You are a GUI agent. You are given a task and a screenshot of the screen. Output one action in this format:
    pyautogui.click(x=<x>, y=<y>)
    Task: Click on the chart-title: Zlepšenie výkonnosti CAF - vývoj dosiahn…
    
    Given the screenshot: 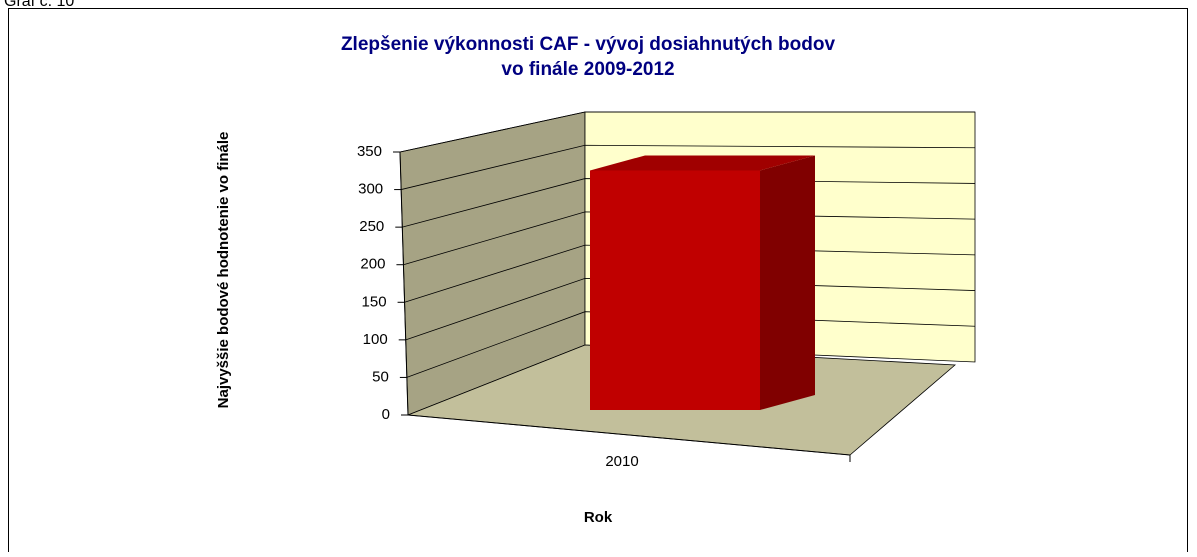 What is the action you would take?
    pyautogui.click(x=588, y=44)
    